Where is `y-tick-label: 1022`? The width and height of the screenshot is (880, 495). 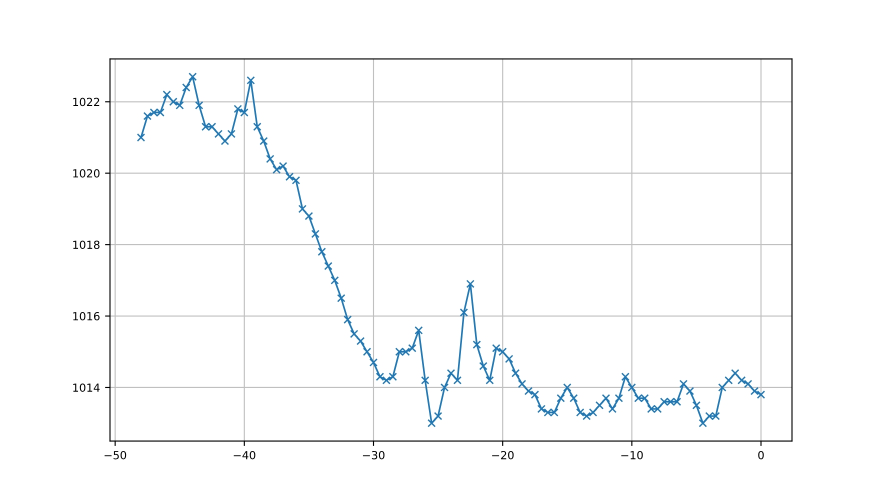
y-tick-label: 1022 is located at coordinates (86, 102).